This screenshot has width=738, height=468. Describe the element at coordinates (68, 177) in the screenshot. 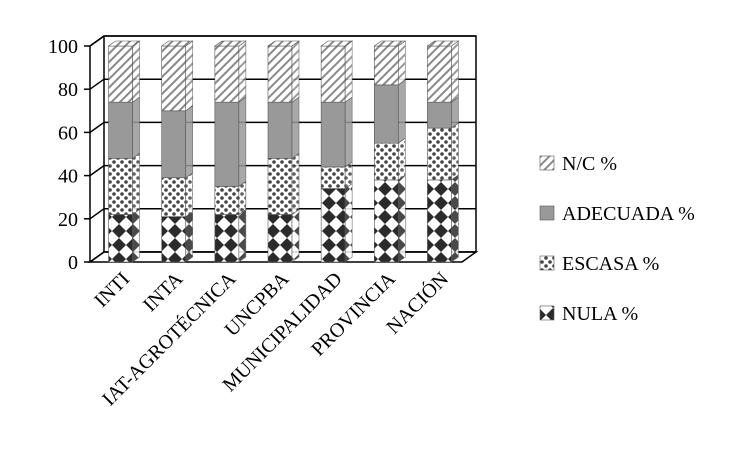

I see `y-tick-label: 40` at that location.